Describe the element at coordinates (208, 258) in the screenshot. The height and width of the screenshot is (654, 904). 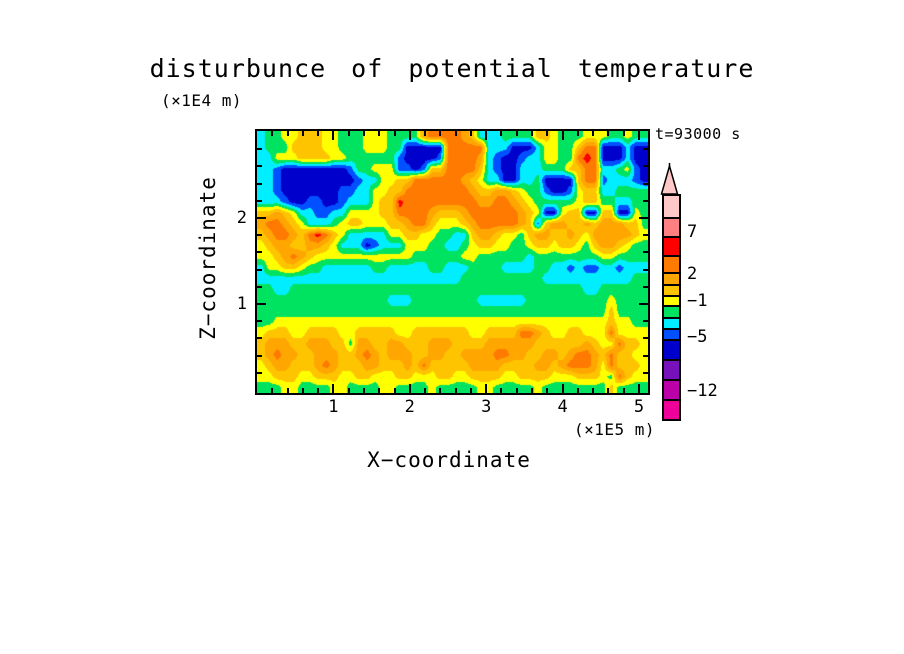
I see `z-axis-label: Z−coordinate` at that location.